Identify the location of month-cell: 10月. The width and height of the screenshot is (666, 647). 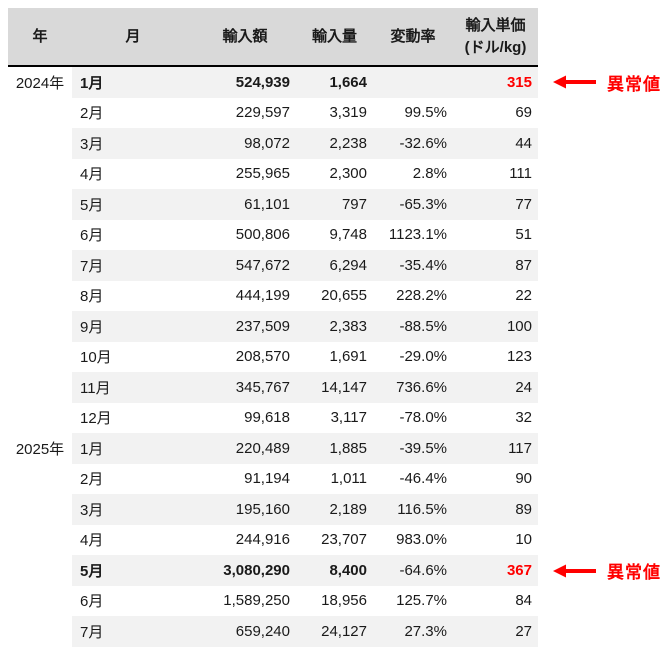
(96, 358).